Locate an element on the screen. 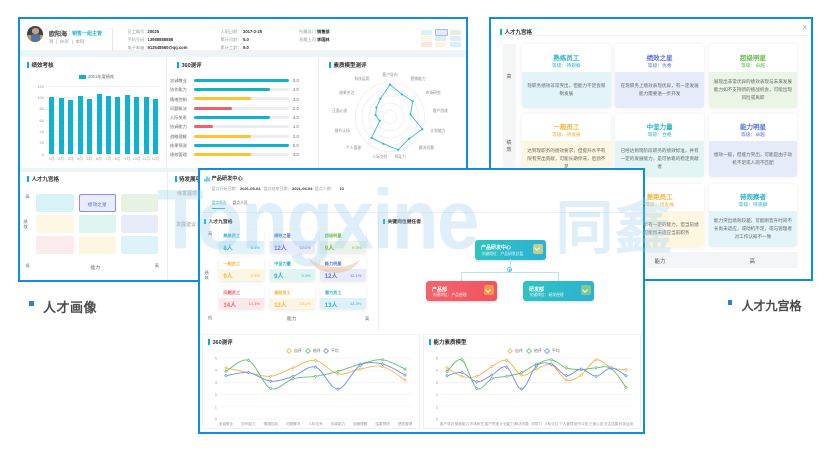 This screenshot has width=832, height=456. svg-text: 市场研究 is located at coordinates (477, 423).